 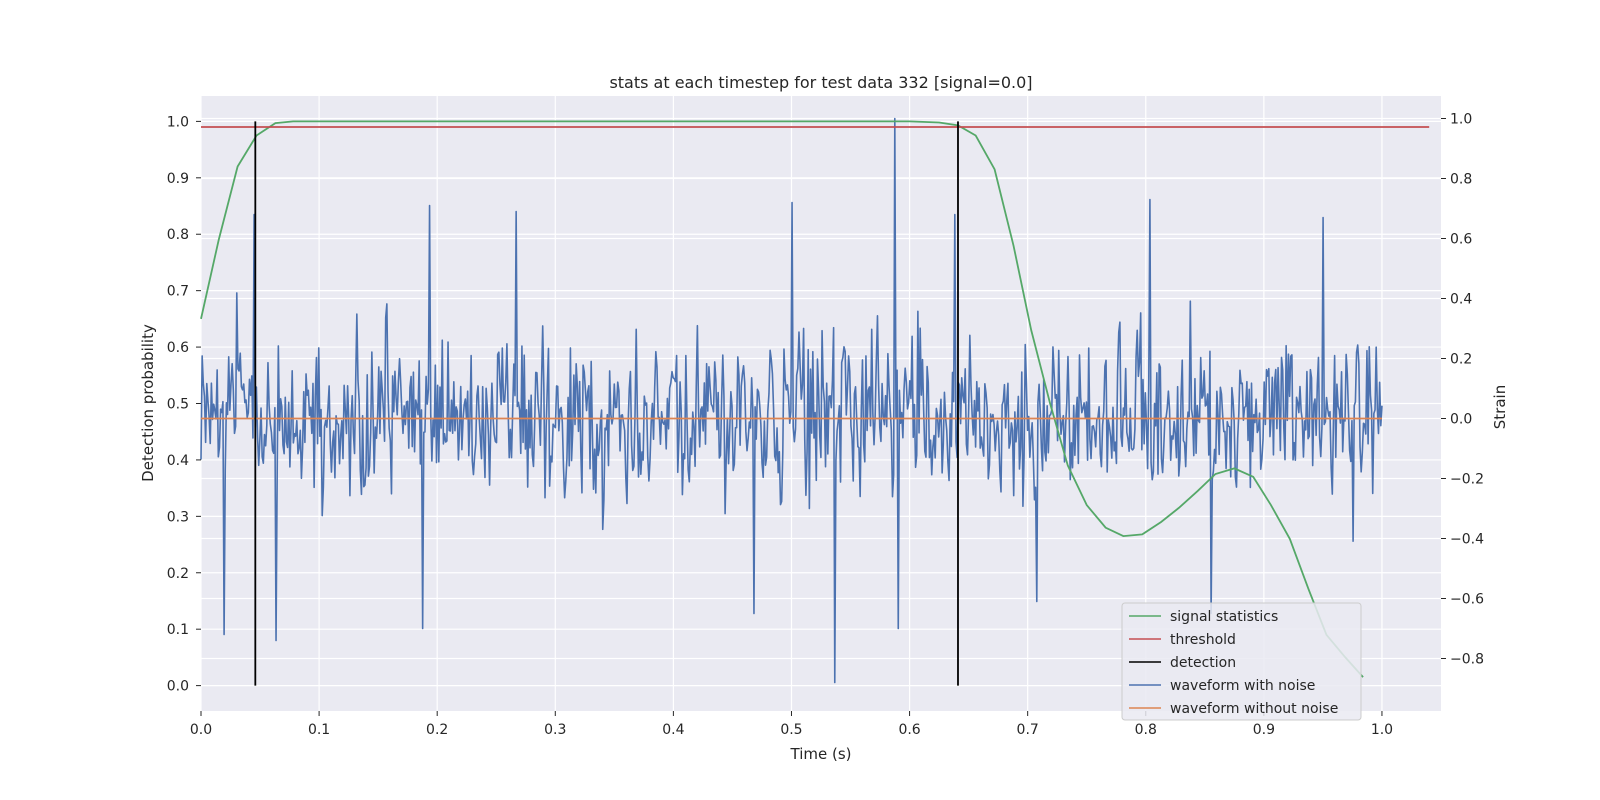 I want to click on legend-signal-label: signal statistics, so click(x=1224, y=617).